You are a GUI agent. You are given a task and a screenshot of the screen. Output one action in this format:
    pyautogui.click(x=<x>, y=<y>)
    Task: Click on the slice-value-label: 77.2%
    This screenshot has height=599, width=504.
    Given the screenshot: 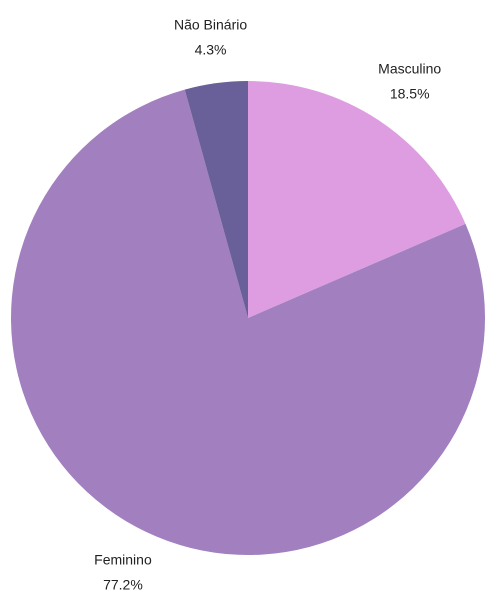 What is the action you would take?
    pyautogui.click(x=123, y=585)
    